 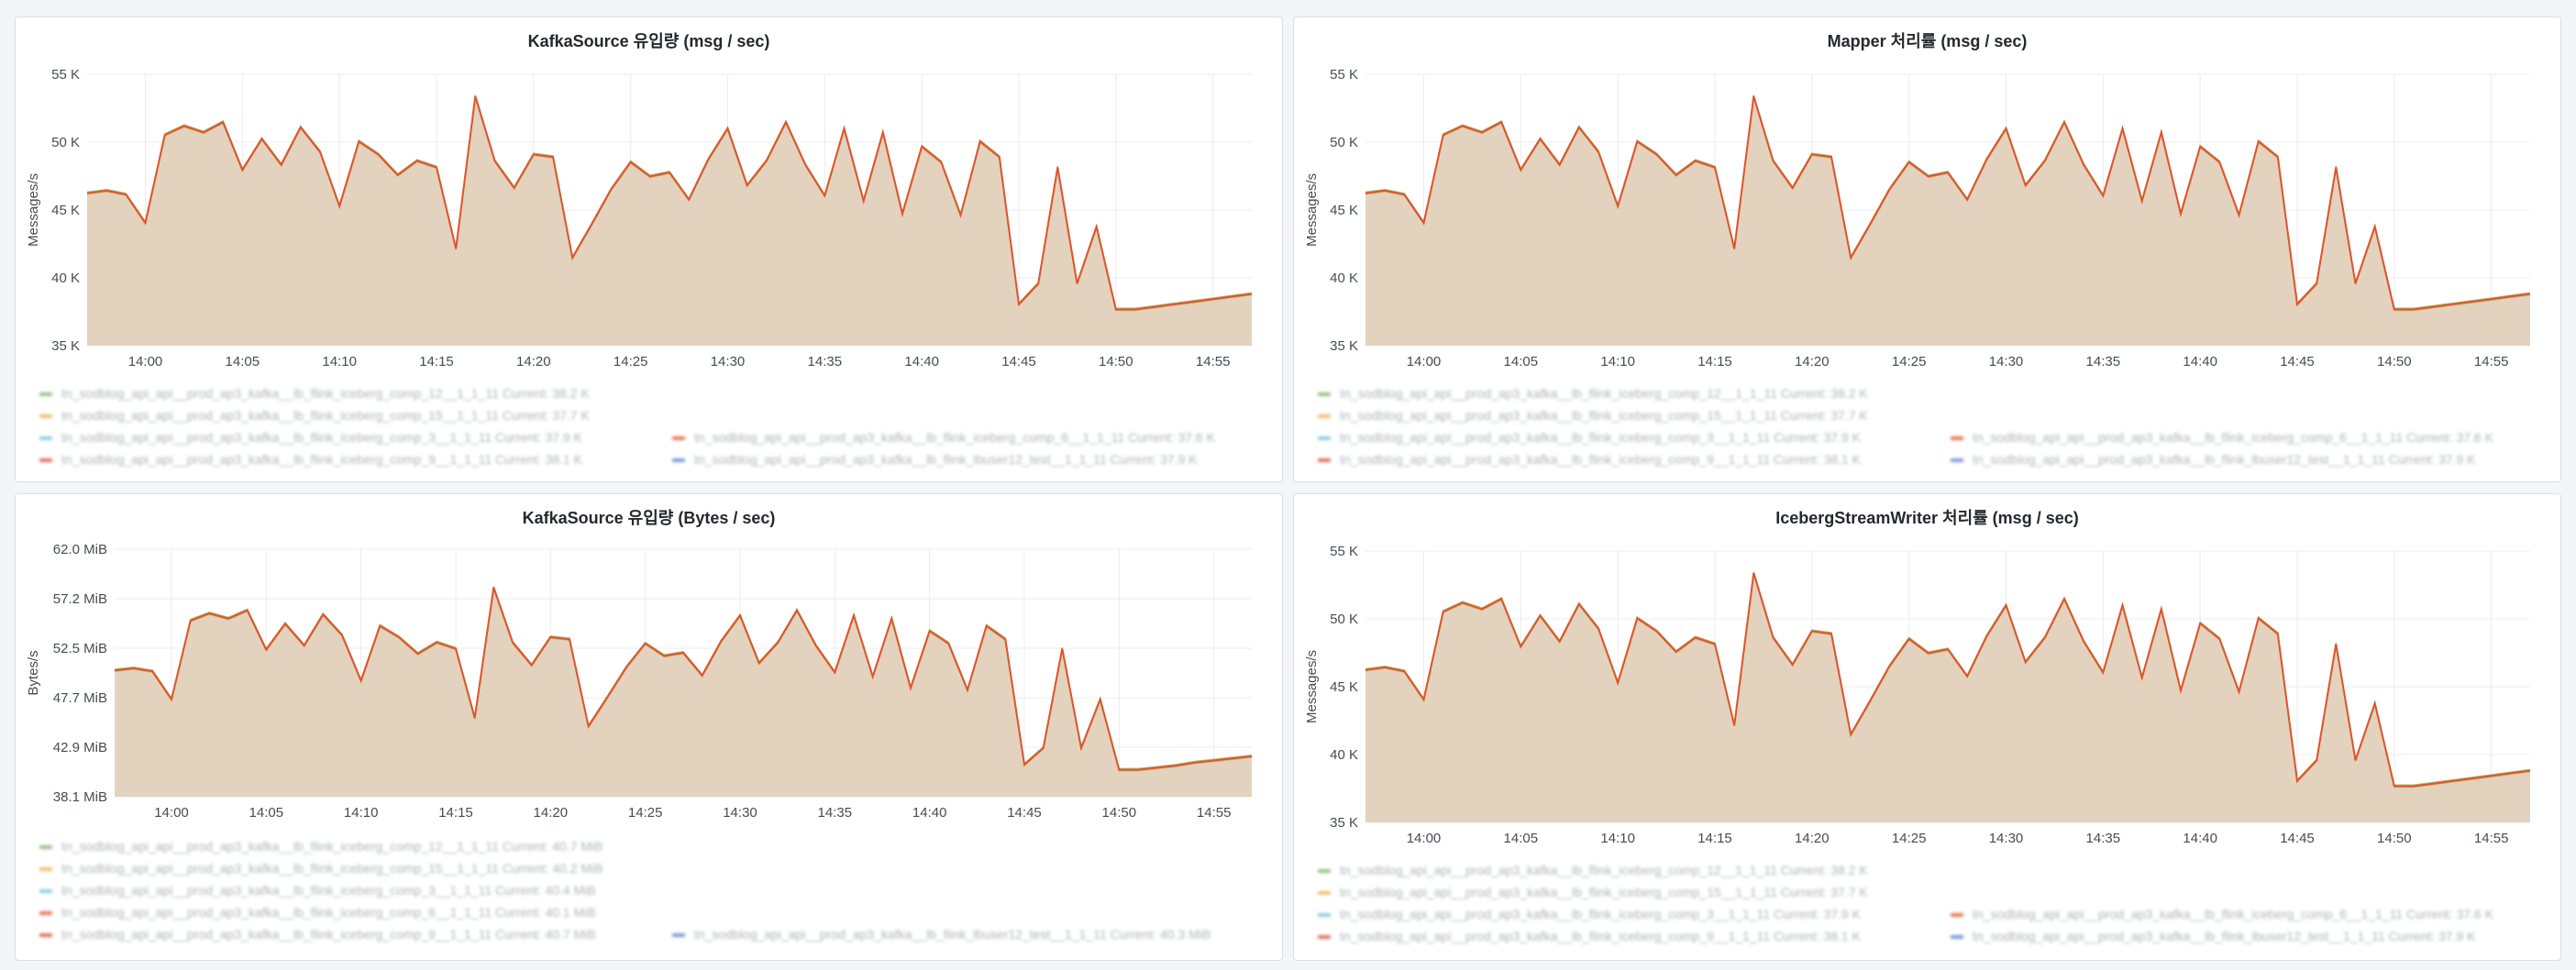 What do you see at coordinates (649, 518) in the screenshot?
I see `panel-title: KafkaSource 유입량 (Bytes / sec)` at bounding box center [649, 518].